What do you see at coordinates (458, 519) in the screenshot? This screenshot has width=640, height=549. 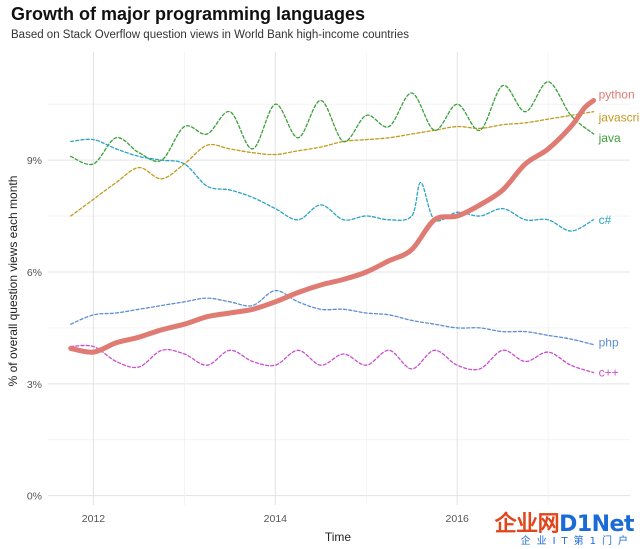 I see `x-tick-label: 2016` at bounding box center [458, 519].